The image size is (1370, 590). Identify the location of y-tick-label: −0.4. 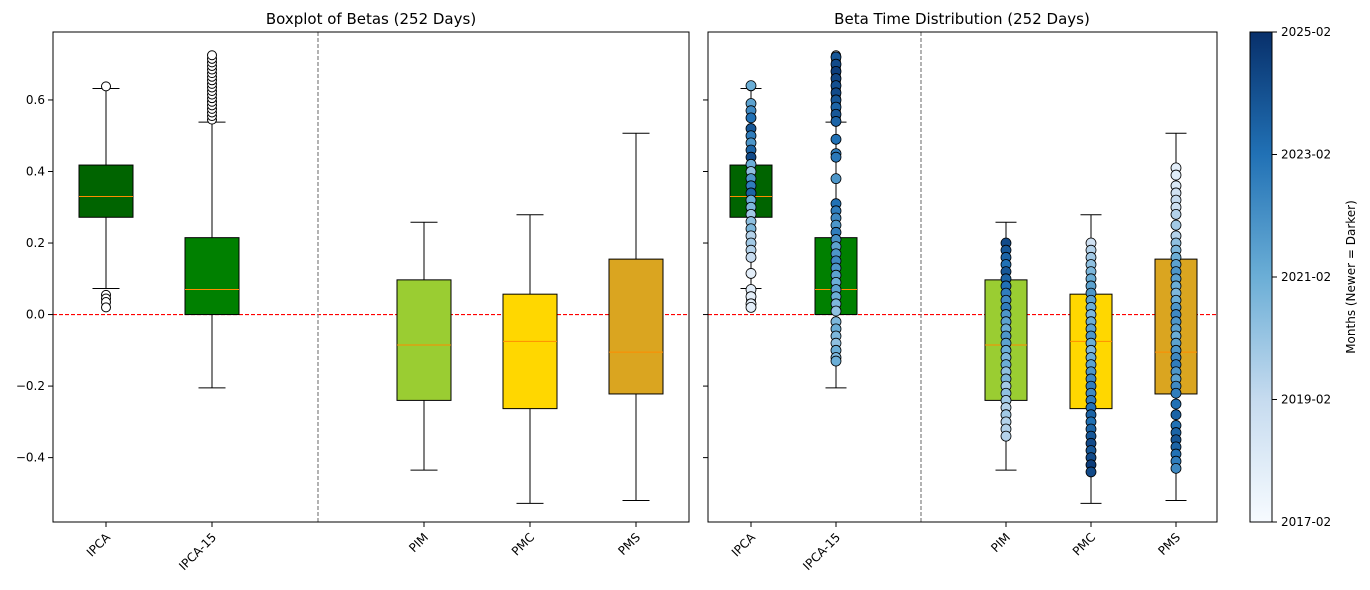
(30, 458).